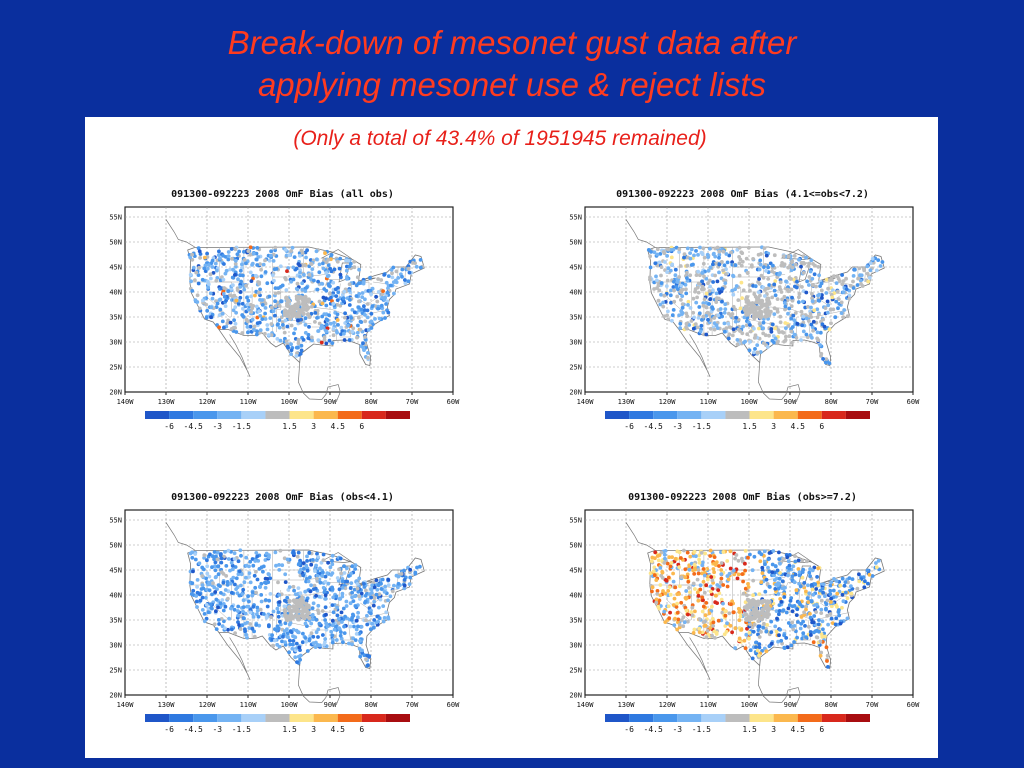 This screenshot has width=1024, height=768. What do you see at coordinates (330, 705) in the screenshot?
I see `lon-tick-label: 90W` at bounding box center [330, 705].